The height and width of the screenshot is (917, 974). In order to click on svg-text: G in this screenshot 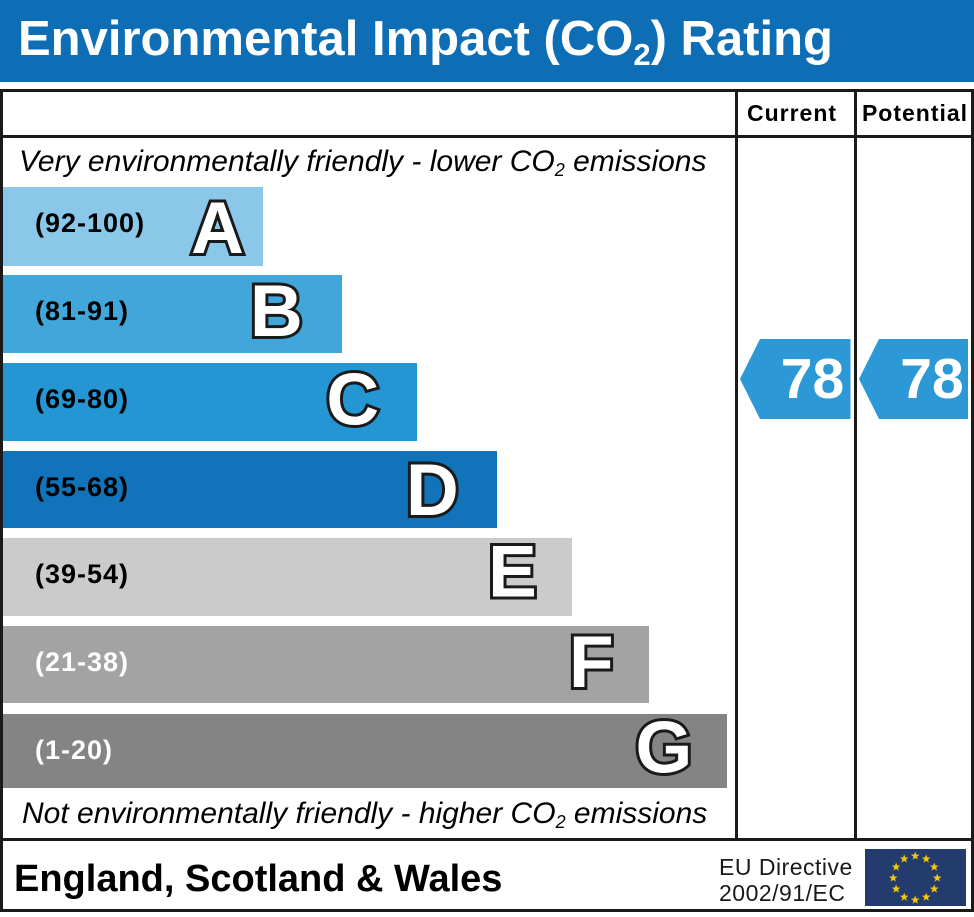, I will do `click(664, 748)`.